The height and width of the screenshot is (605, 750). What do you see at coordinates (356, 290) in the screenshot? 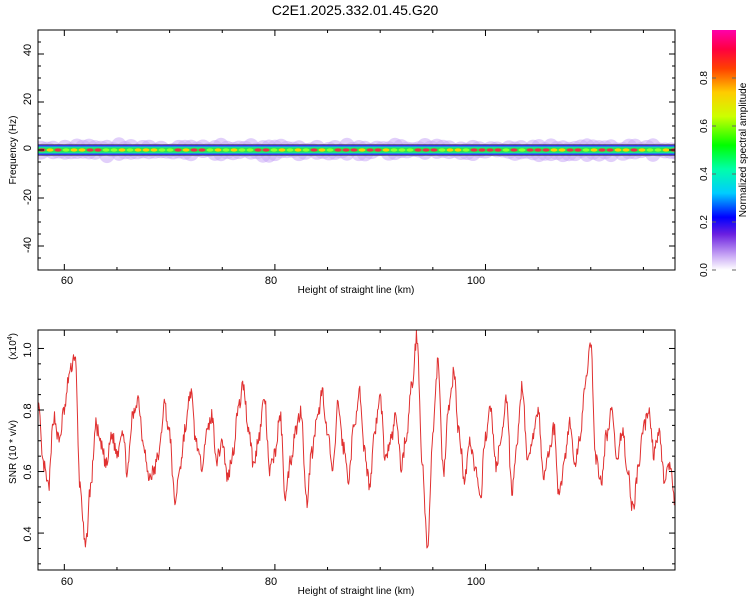
I see `top-x-axis-label: Height of straight line (km)` at bounding box center [356, 290].